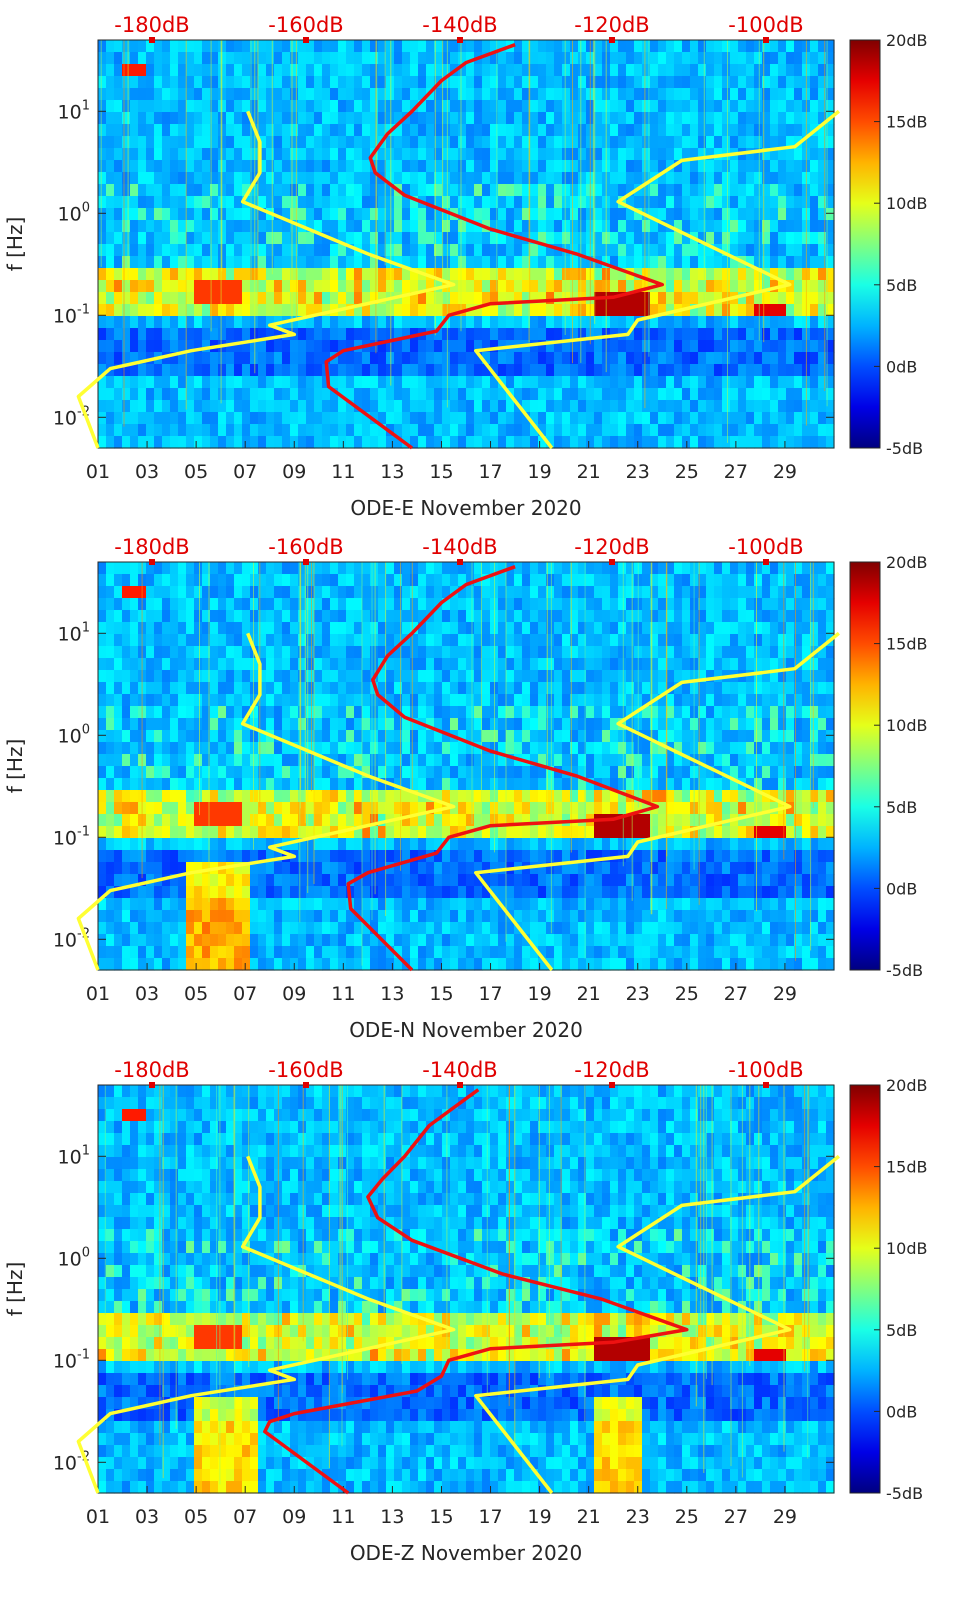 The width and height of the screenshot is (962, 1599). What do you see at coordinates (466, 1030) in the screenshot?
I see `x-axis-label: ODE-N November 2020` at bounding box center [466, 1030].